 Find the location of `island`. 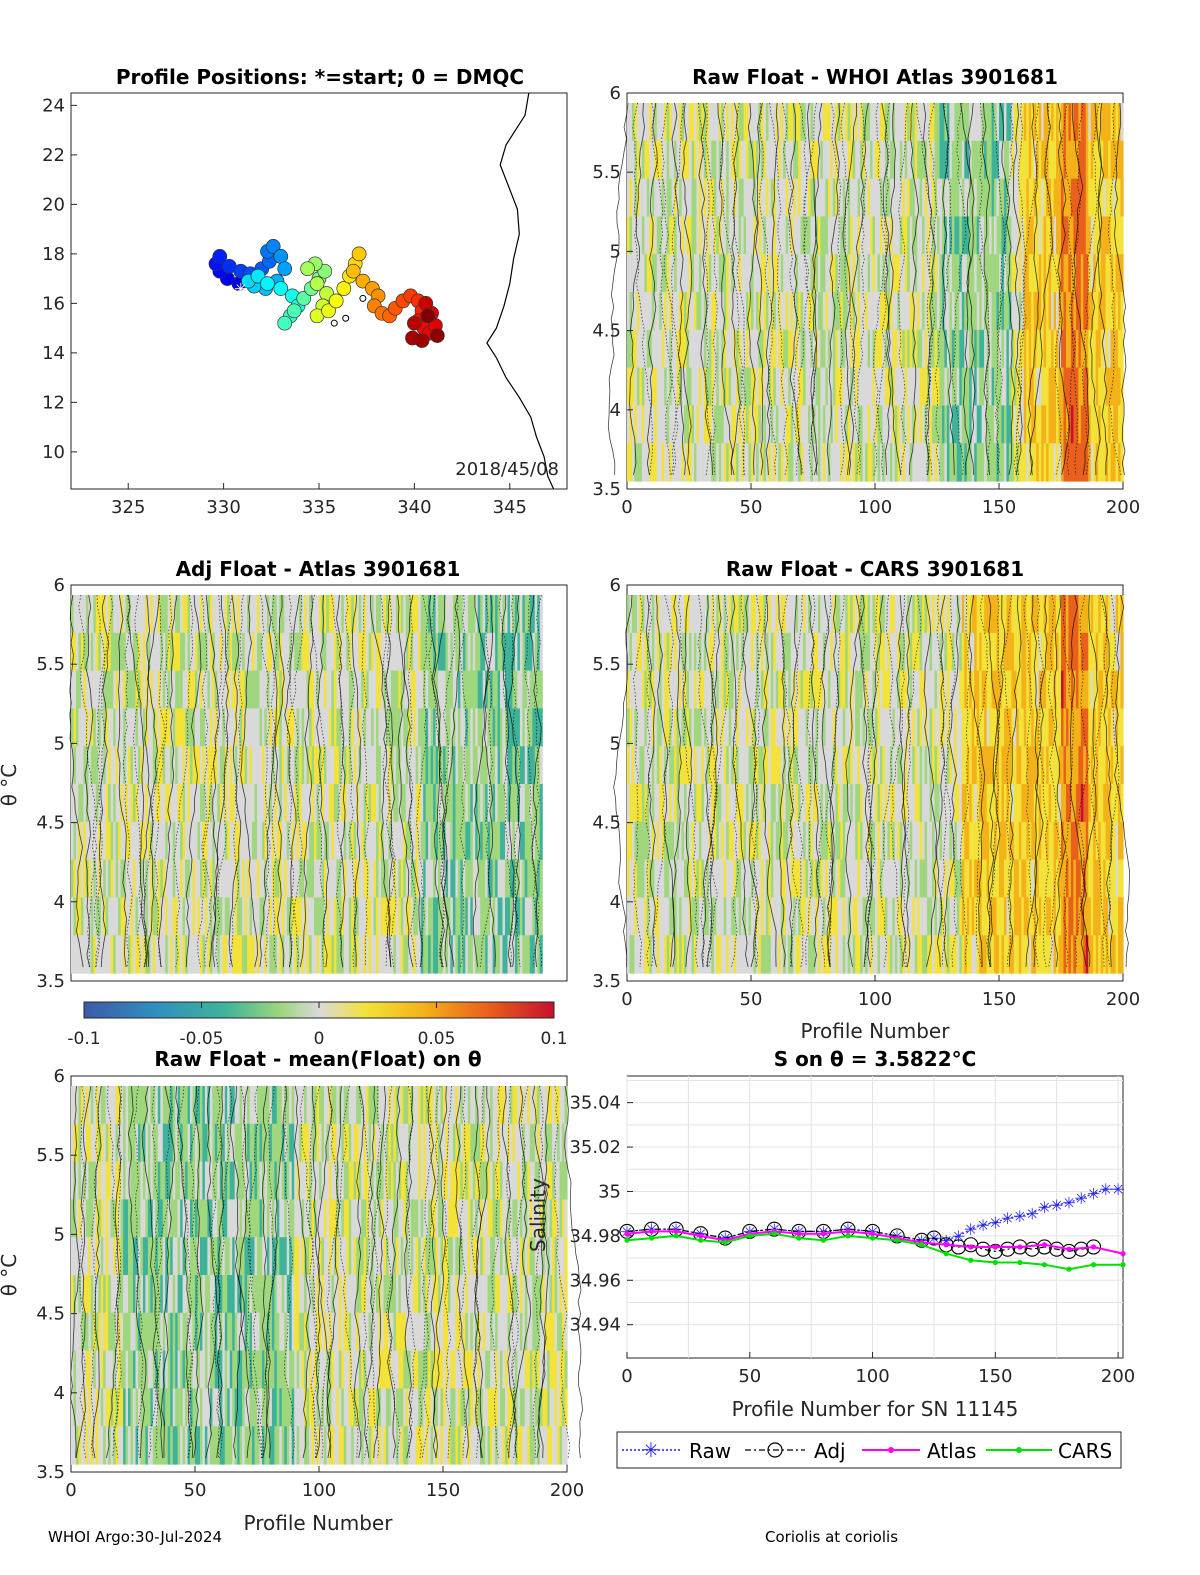

island is located at coordinates (334, 323).